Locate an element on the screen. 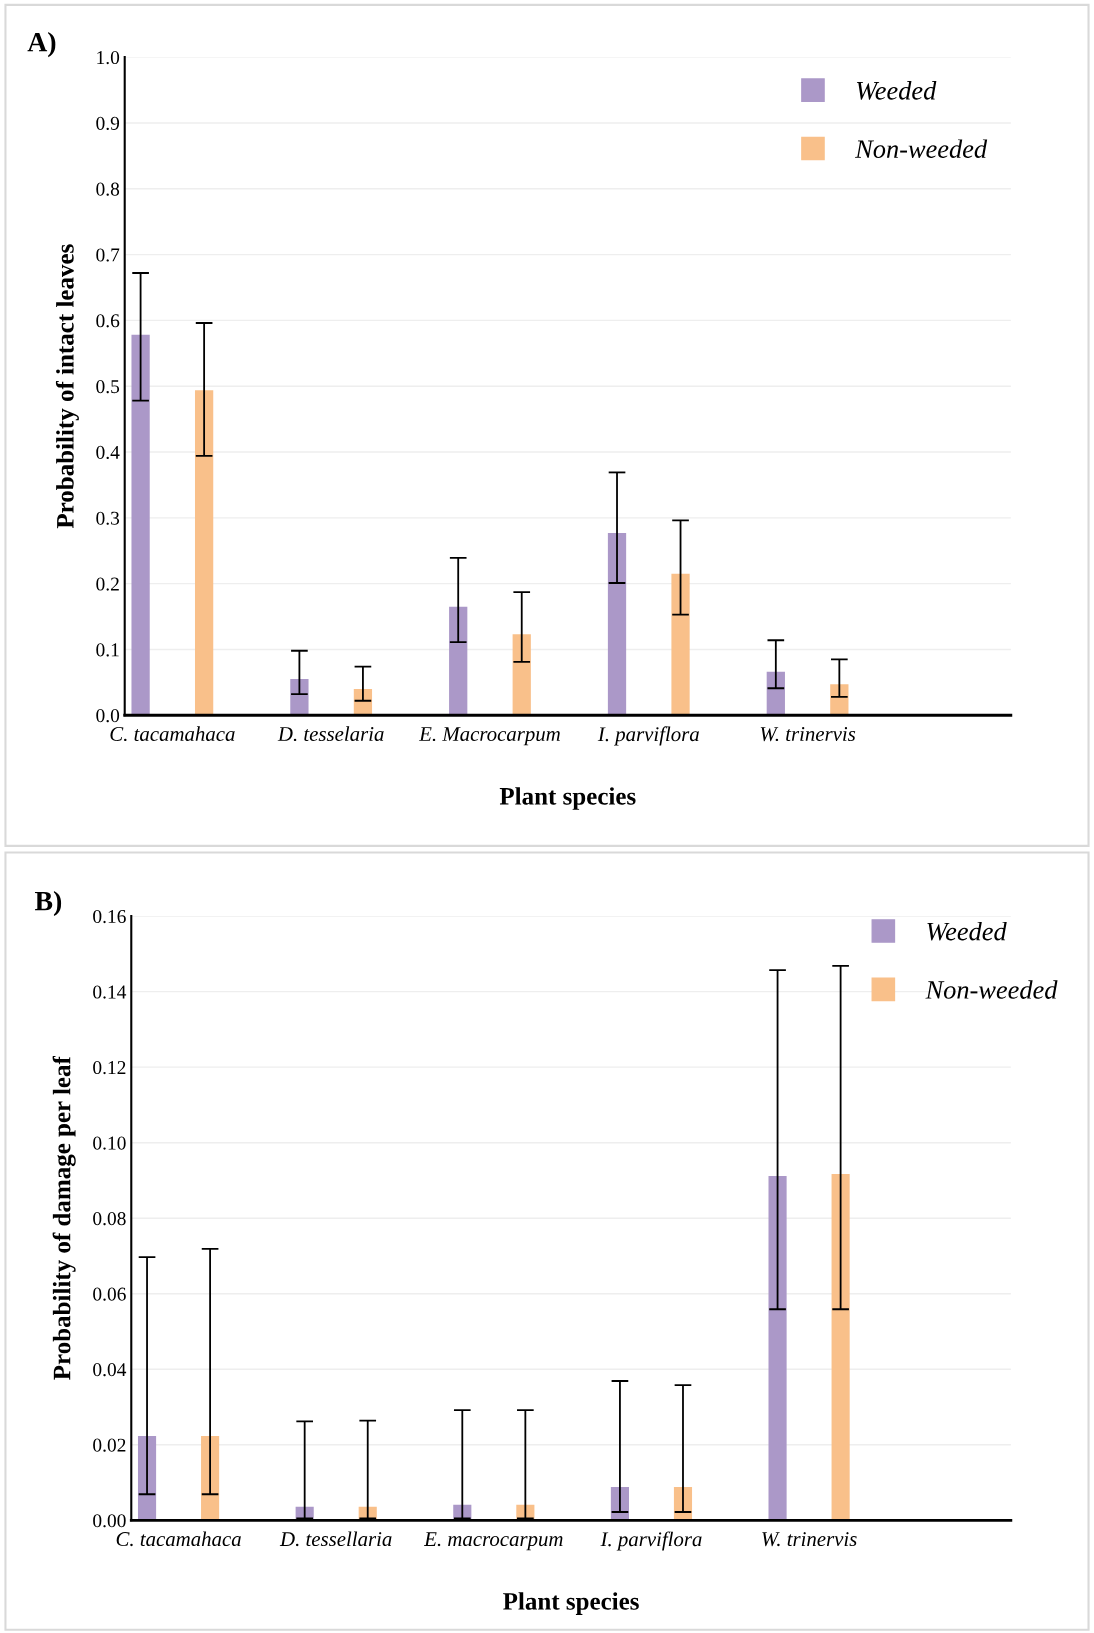  y-tick-label: 0.5 is located at coordinates (108, 387).